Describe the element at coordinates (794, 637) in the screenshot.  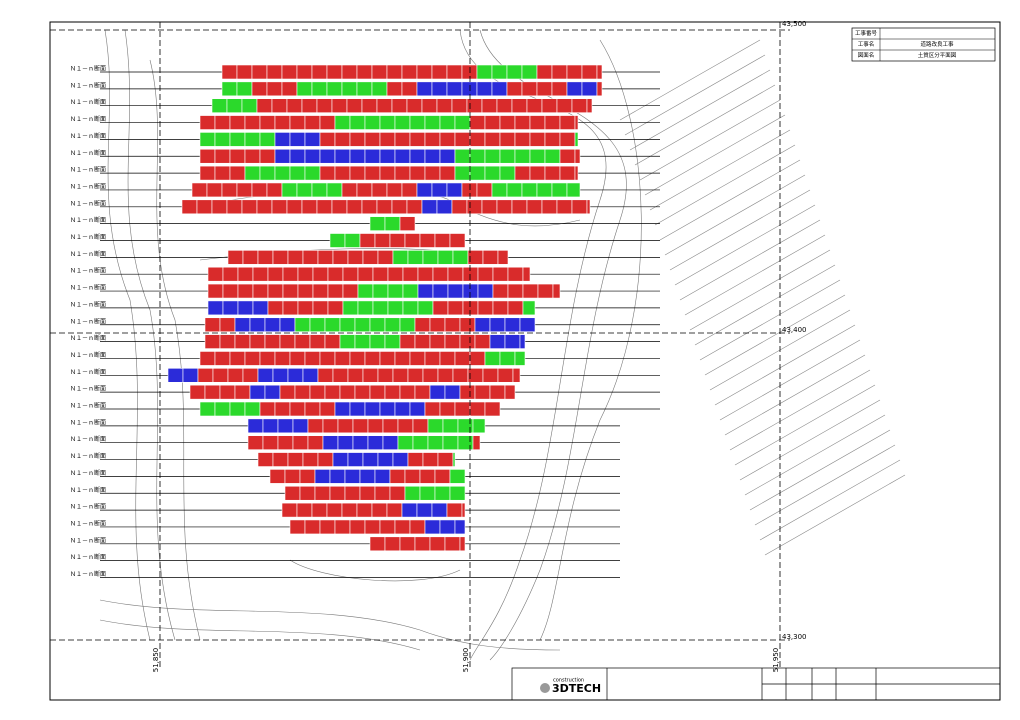
I see `northing-label: 43,300` at that location.